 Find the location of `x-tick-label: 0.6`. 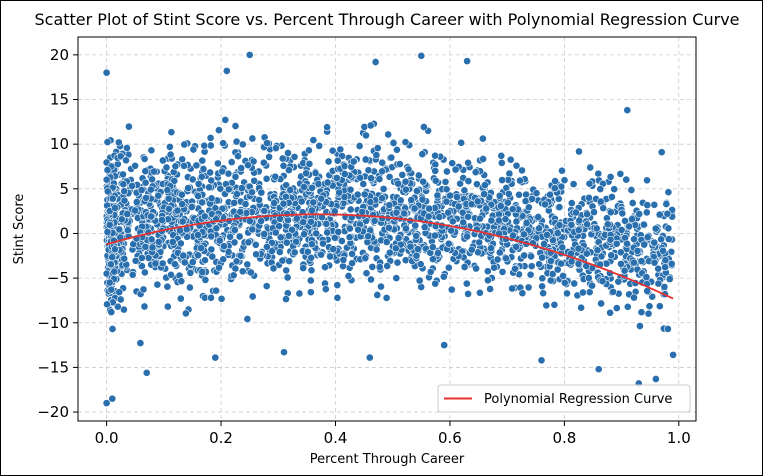

x-tick-label: 0.6 is located at coordinates (450, 438).